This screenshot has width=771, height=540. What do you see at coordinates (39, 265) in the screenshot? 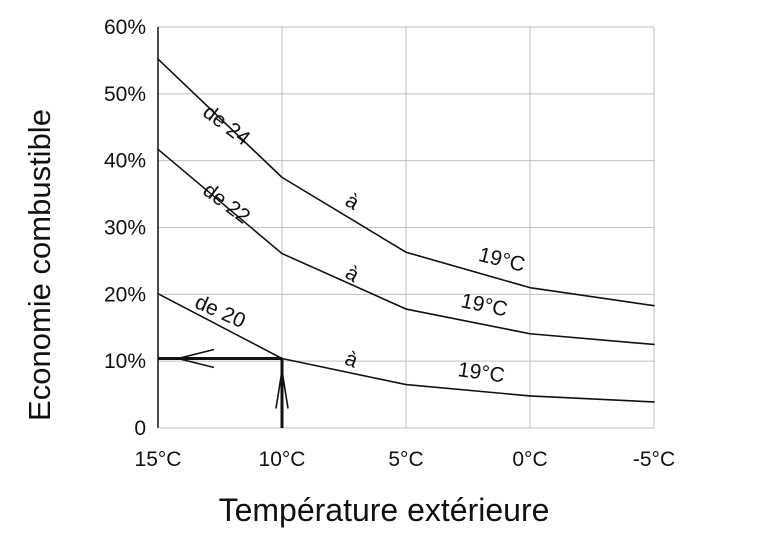
I see `y-axis-title: Economie combustible` at bounding box center [39, 265].